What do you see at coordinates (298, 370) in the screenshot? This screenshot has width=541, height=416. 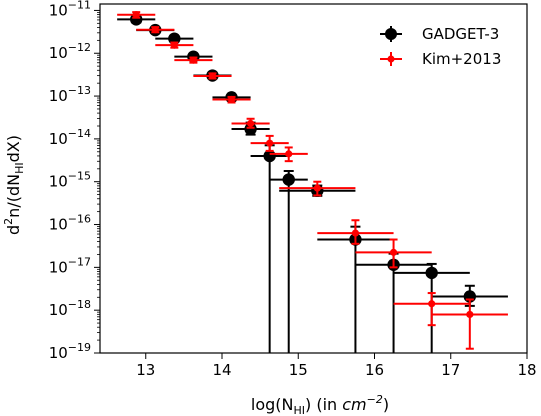 I see `x-tick-label: 15` at bounding box center [298, 370].